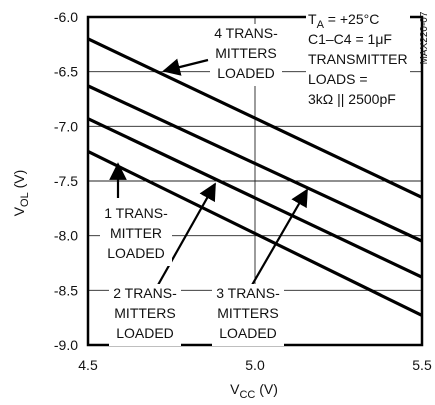 Image resolution: width=435 pixels, height=405 pixels. Describe the element at coordinates (246, 73) in the screenshot. I see `curve4-label-line: LOADED` at that location.